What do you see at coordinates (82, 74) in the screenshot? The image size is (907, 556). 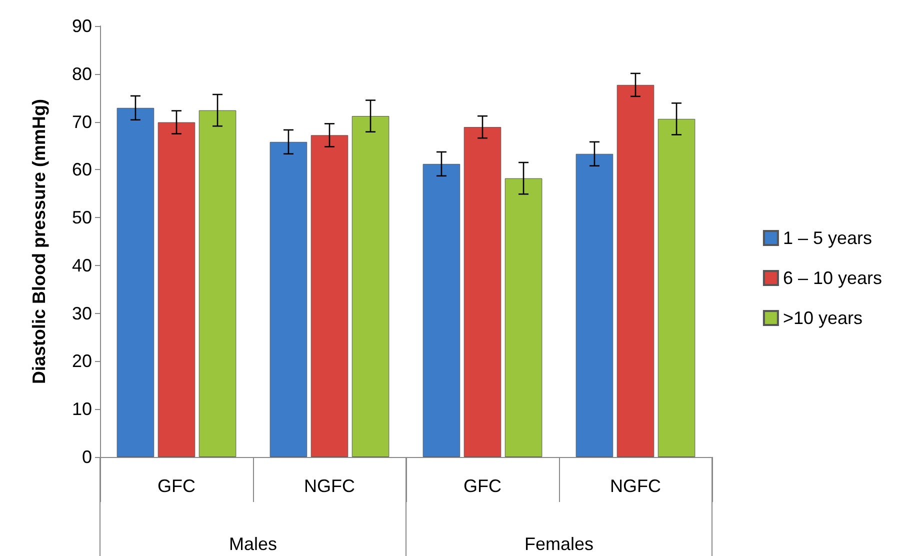 I see `y-tick-label: 80` at bounding box center [82, 74].